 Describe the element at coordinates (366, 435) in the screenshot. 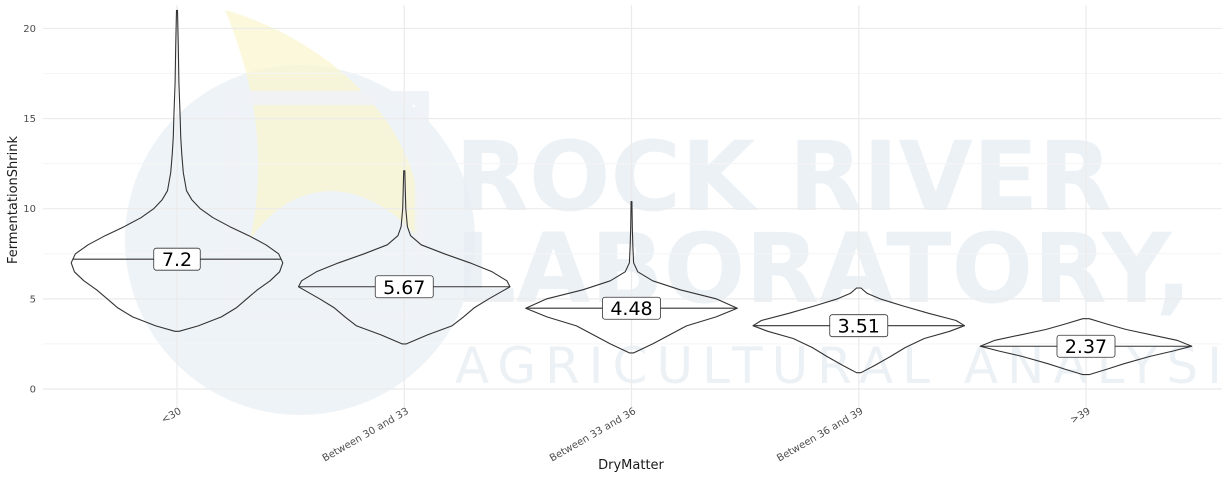

I see `x-tick-label: Between 30 and 33` at that location.